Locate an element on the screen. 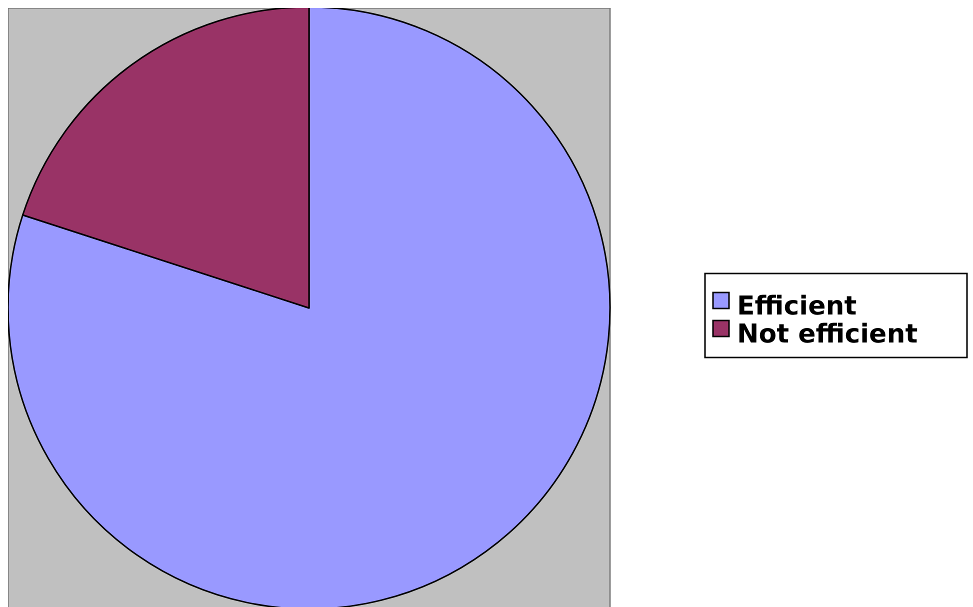 The image size is (973, 607). legend-label: Efficient is located at coordinates (797, 307).